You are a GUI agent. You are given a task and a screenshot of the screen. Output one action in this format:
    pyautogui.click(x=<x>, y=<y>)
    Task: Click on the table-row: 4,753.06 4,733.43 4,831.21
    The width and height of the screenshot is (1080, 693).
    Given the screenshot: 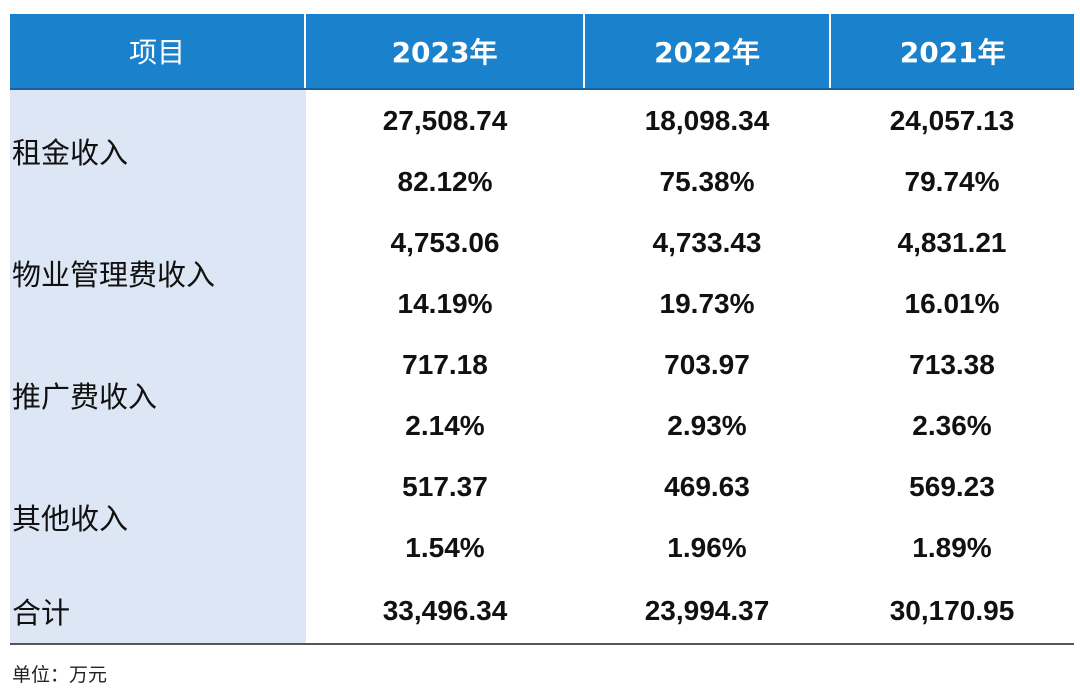 What is the action you would take?
    pyautogui.click(x=690, y=242)
    